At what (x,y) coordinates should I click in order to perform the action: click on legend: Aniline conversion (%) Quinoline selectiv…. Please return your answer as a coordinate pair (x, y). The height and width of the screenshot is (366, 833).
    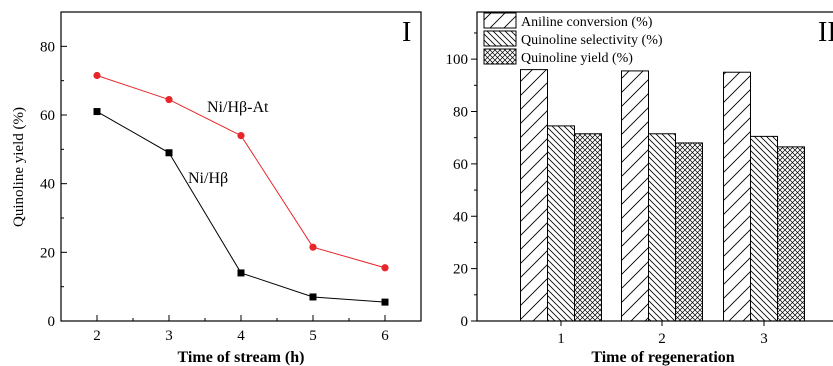
    Looking at the image, I should click on (573, 39).